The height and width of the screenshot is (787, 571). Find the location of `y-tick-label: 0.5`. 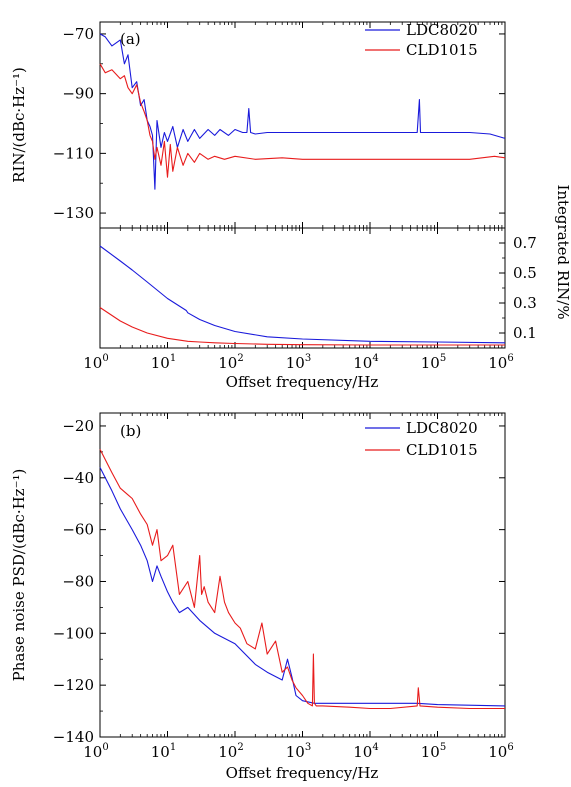

y-tick-label: 0.5 is located at coordinates (525, 273).